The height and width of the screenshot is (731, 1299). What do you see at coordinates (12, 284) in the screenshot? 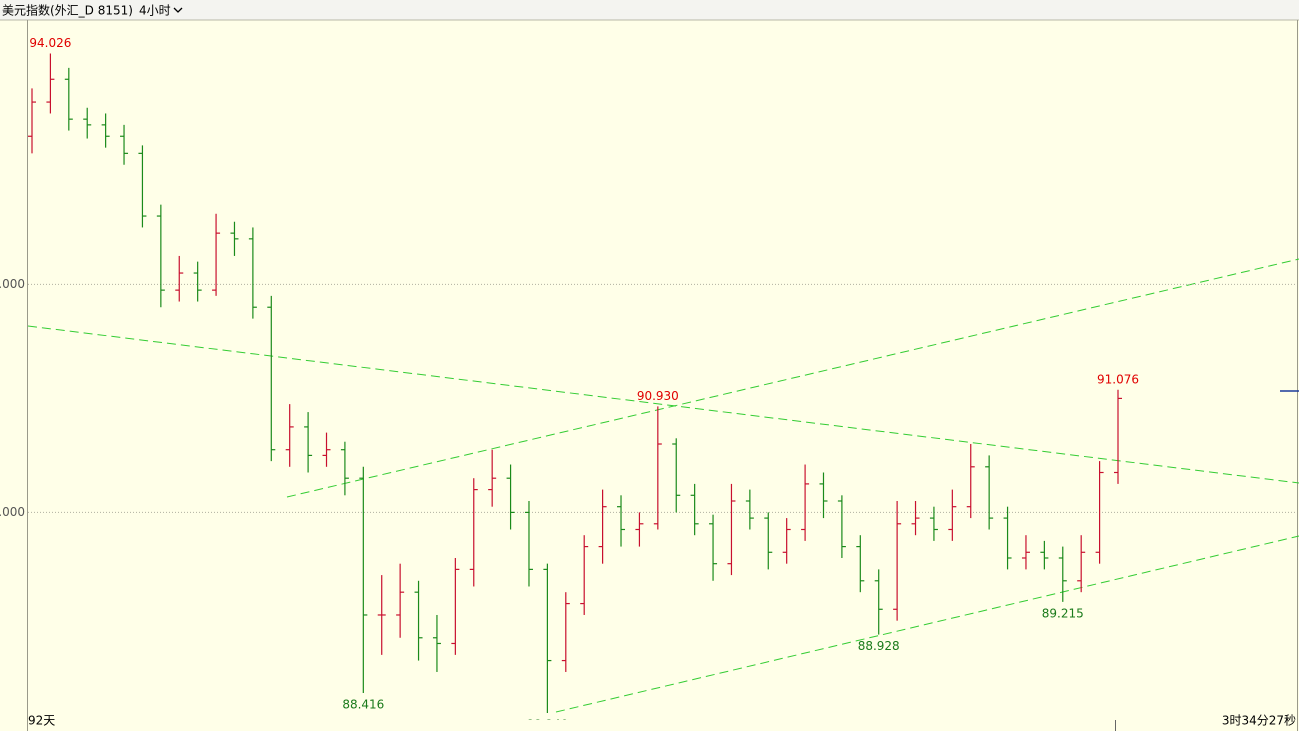
I see `y-tick-label: 92.000` at bounding box center [12, 284].